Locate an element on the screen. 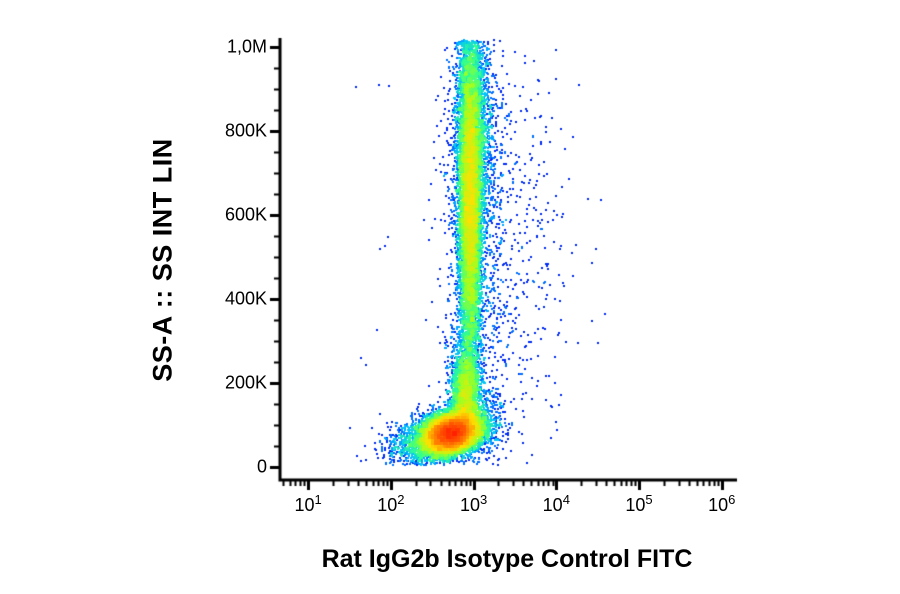  y-axis-title: SS-A :: SS INT LIN is located at coordinates (162, 260).